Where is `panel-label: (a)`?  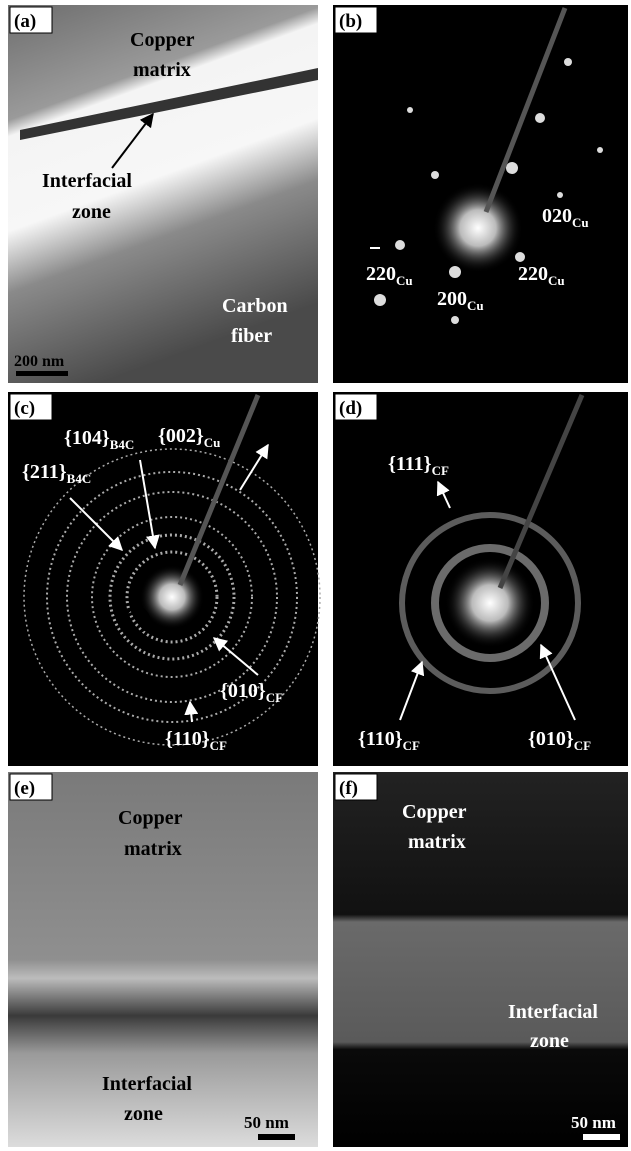 panel-label: (a) is located at coordinates (25, 21).